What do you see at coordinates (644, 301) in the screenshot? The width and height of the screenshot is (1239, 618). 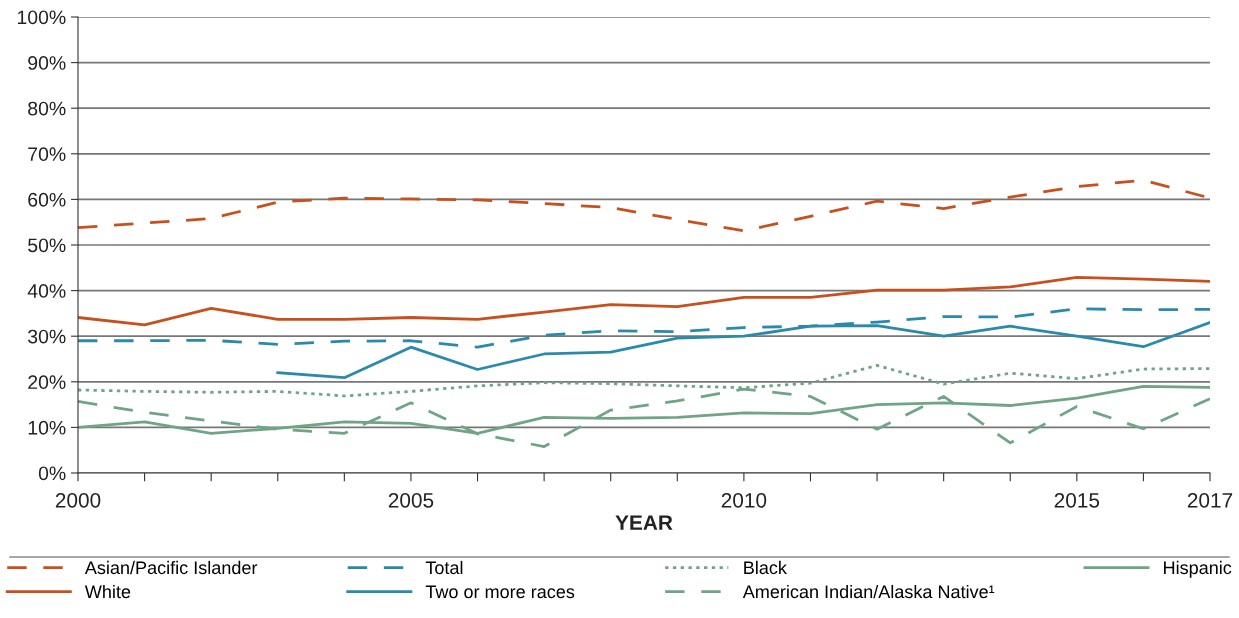 I see `line-series` at bounding box center [644, 301].